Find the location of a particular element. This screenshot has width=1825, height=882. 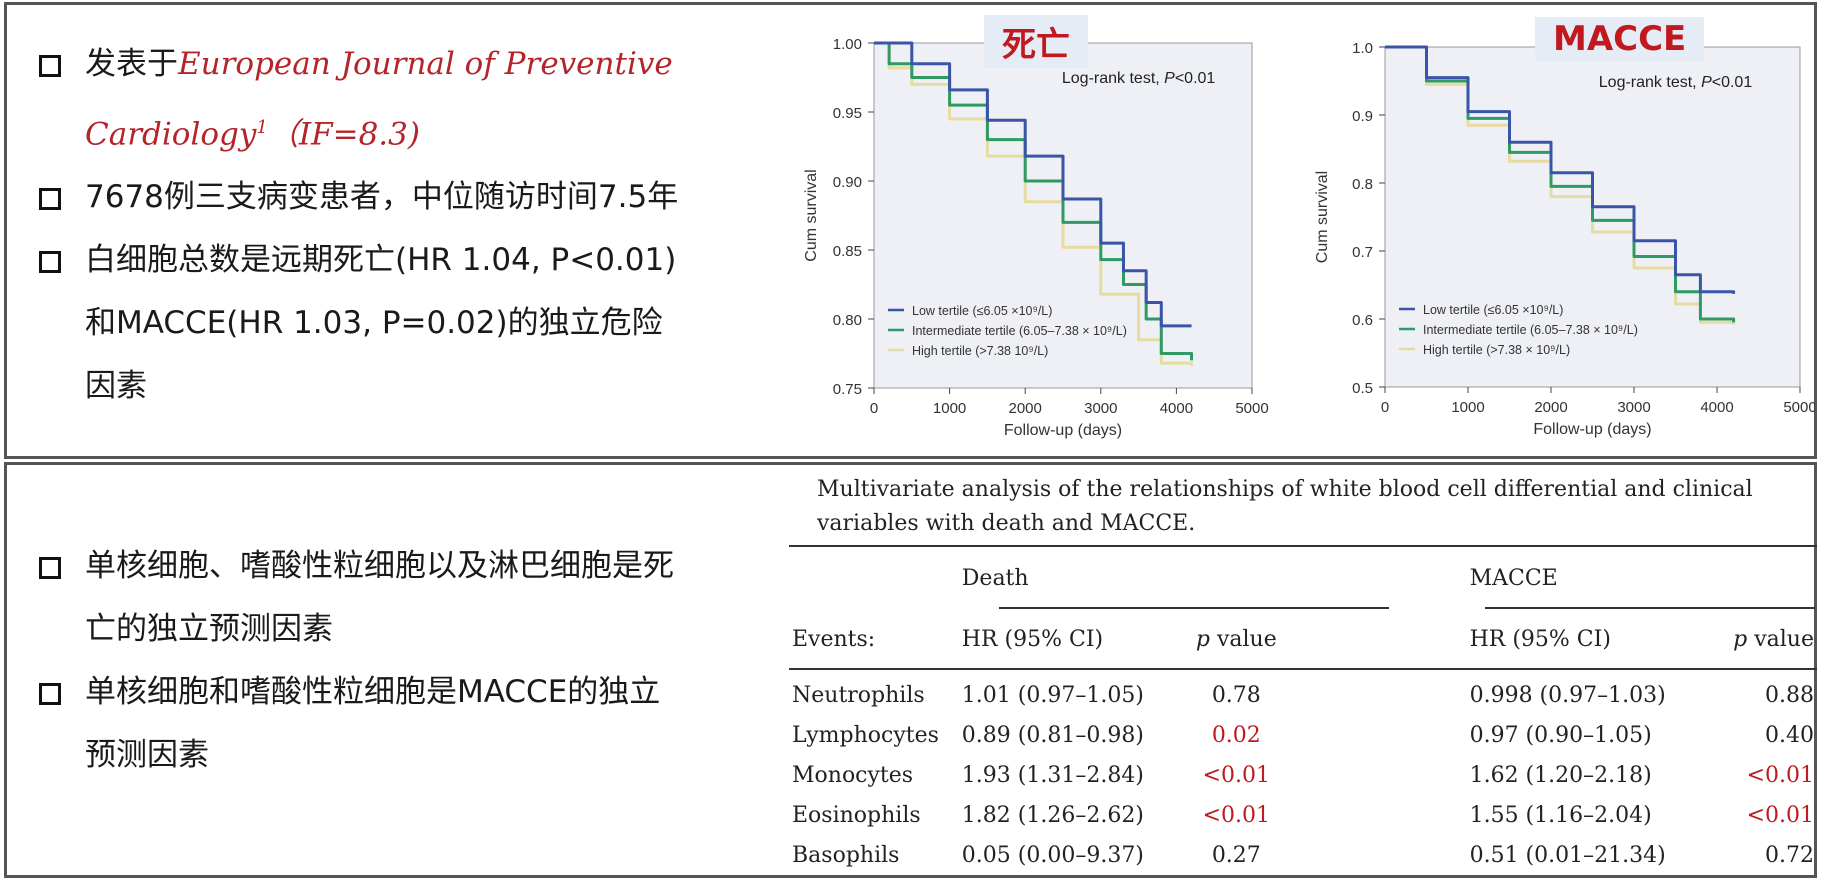

macce-hr-column-header: HR (95% CI) is located at coordinates (1540, 639).